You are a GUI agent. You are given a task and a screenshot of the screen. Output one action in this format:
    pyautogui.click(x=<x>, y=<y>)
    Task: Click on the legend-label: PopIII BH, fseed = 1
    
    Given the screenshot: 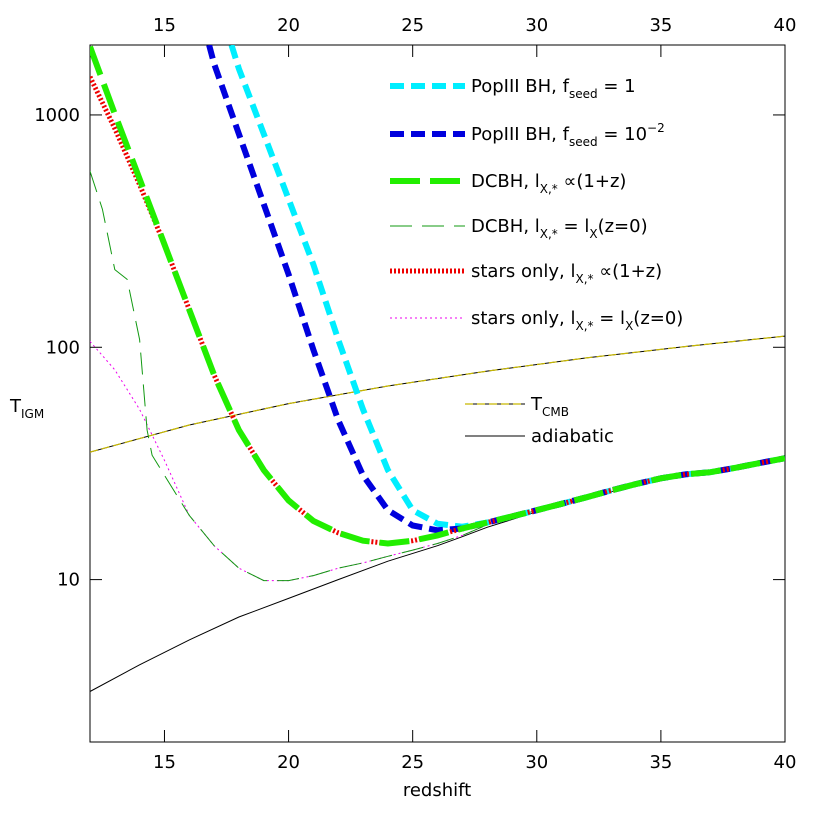 What is the action you would take?
    pyautogui.click(x=553, y=88)
    